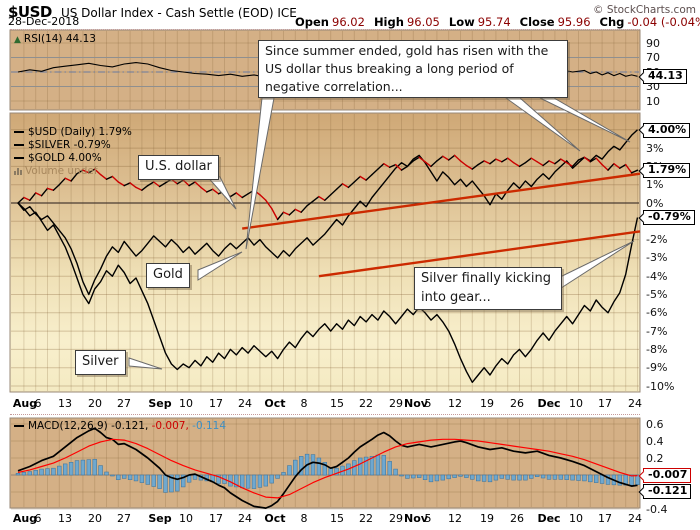  Describe the element at coordinates (428, 518) in the screenshot. I see `x-tick-macd: 5` at that location.